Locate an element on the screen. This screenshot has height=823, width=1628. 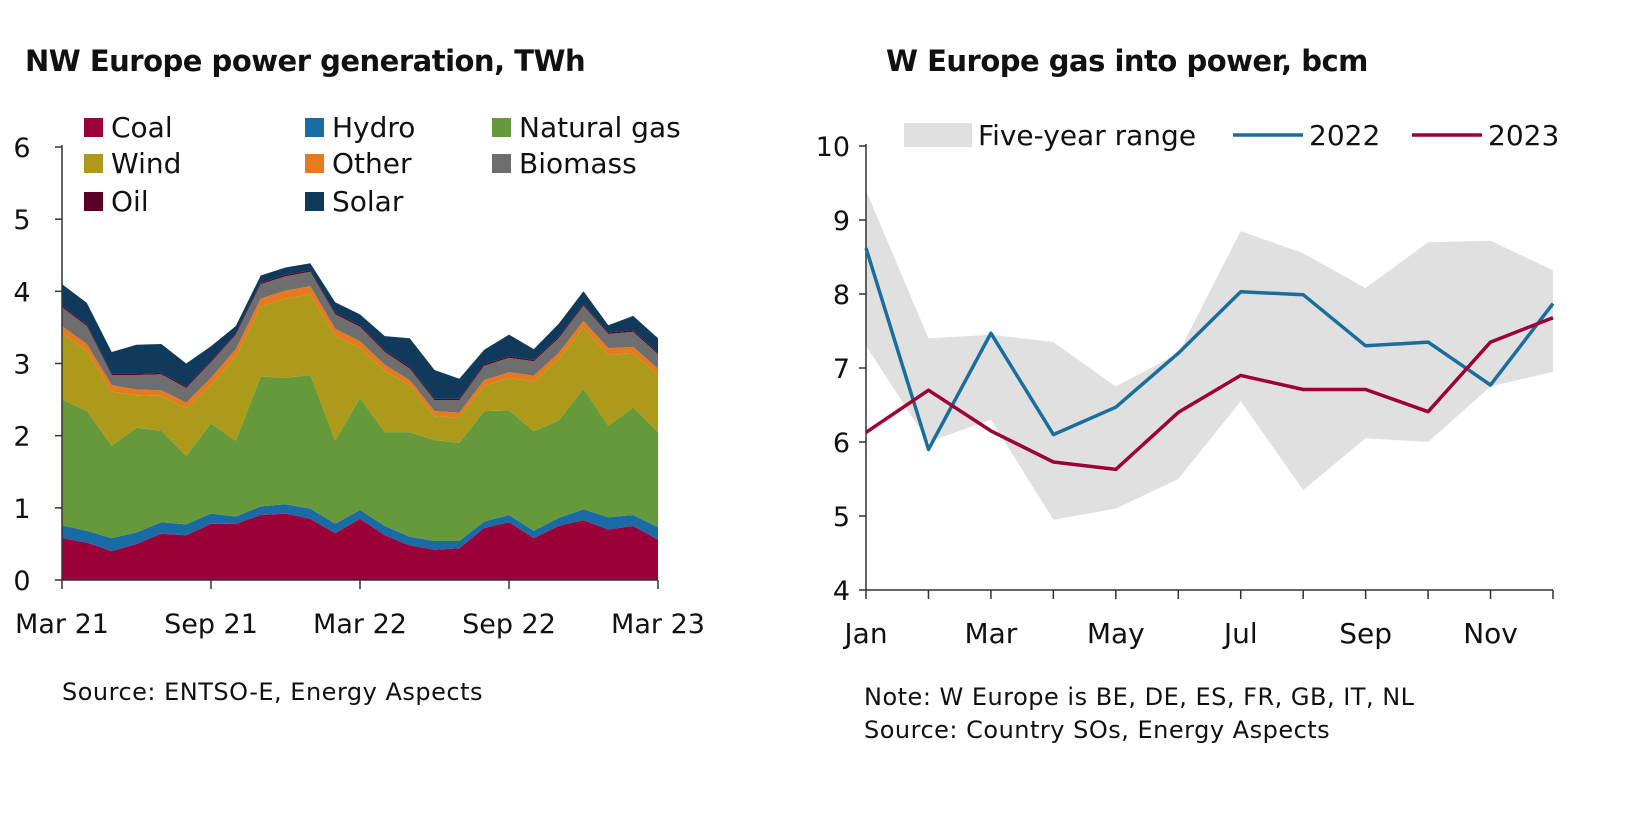
x-tick-label: Mar 22 is located at coordinates (360, 624).